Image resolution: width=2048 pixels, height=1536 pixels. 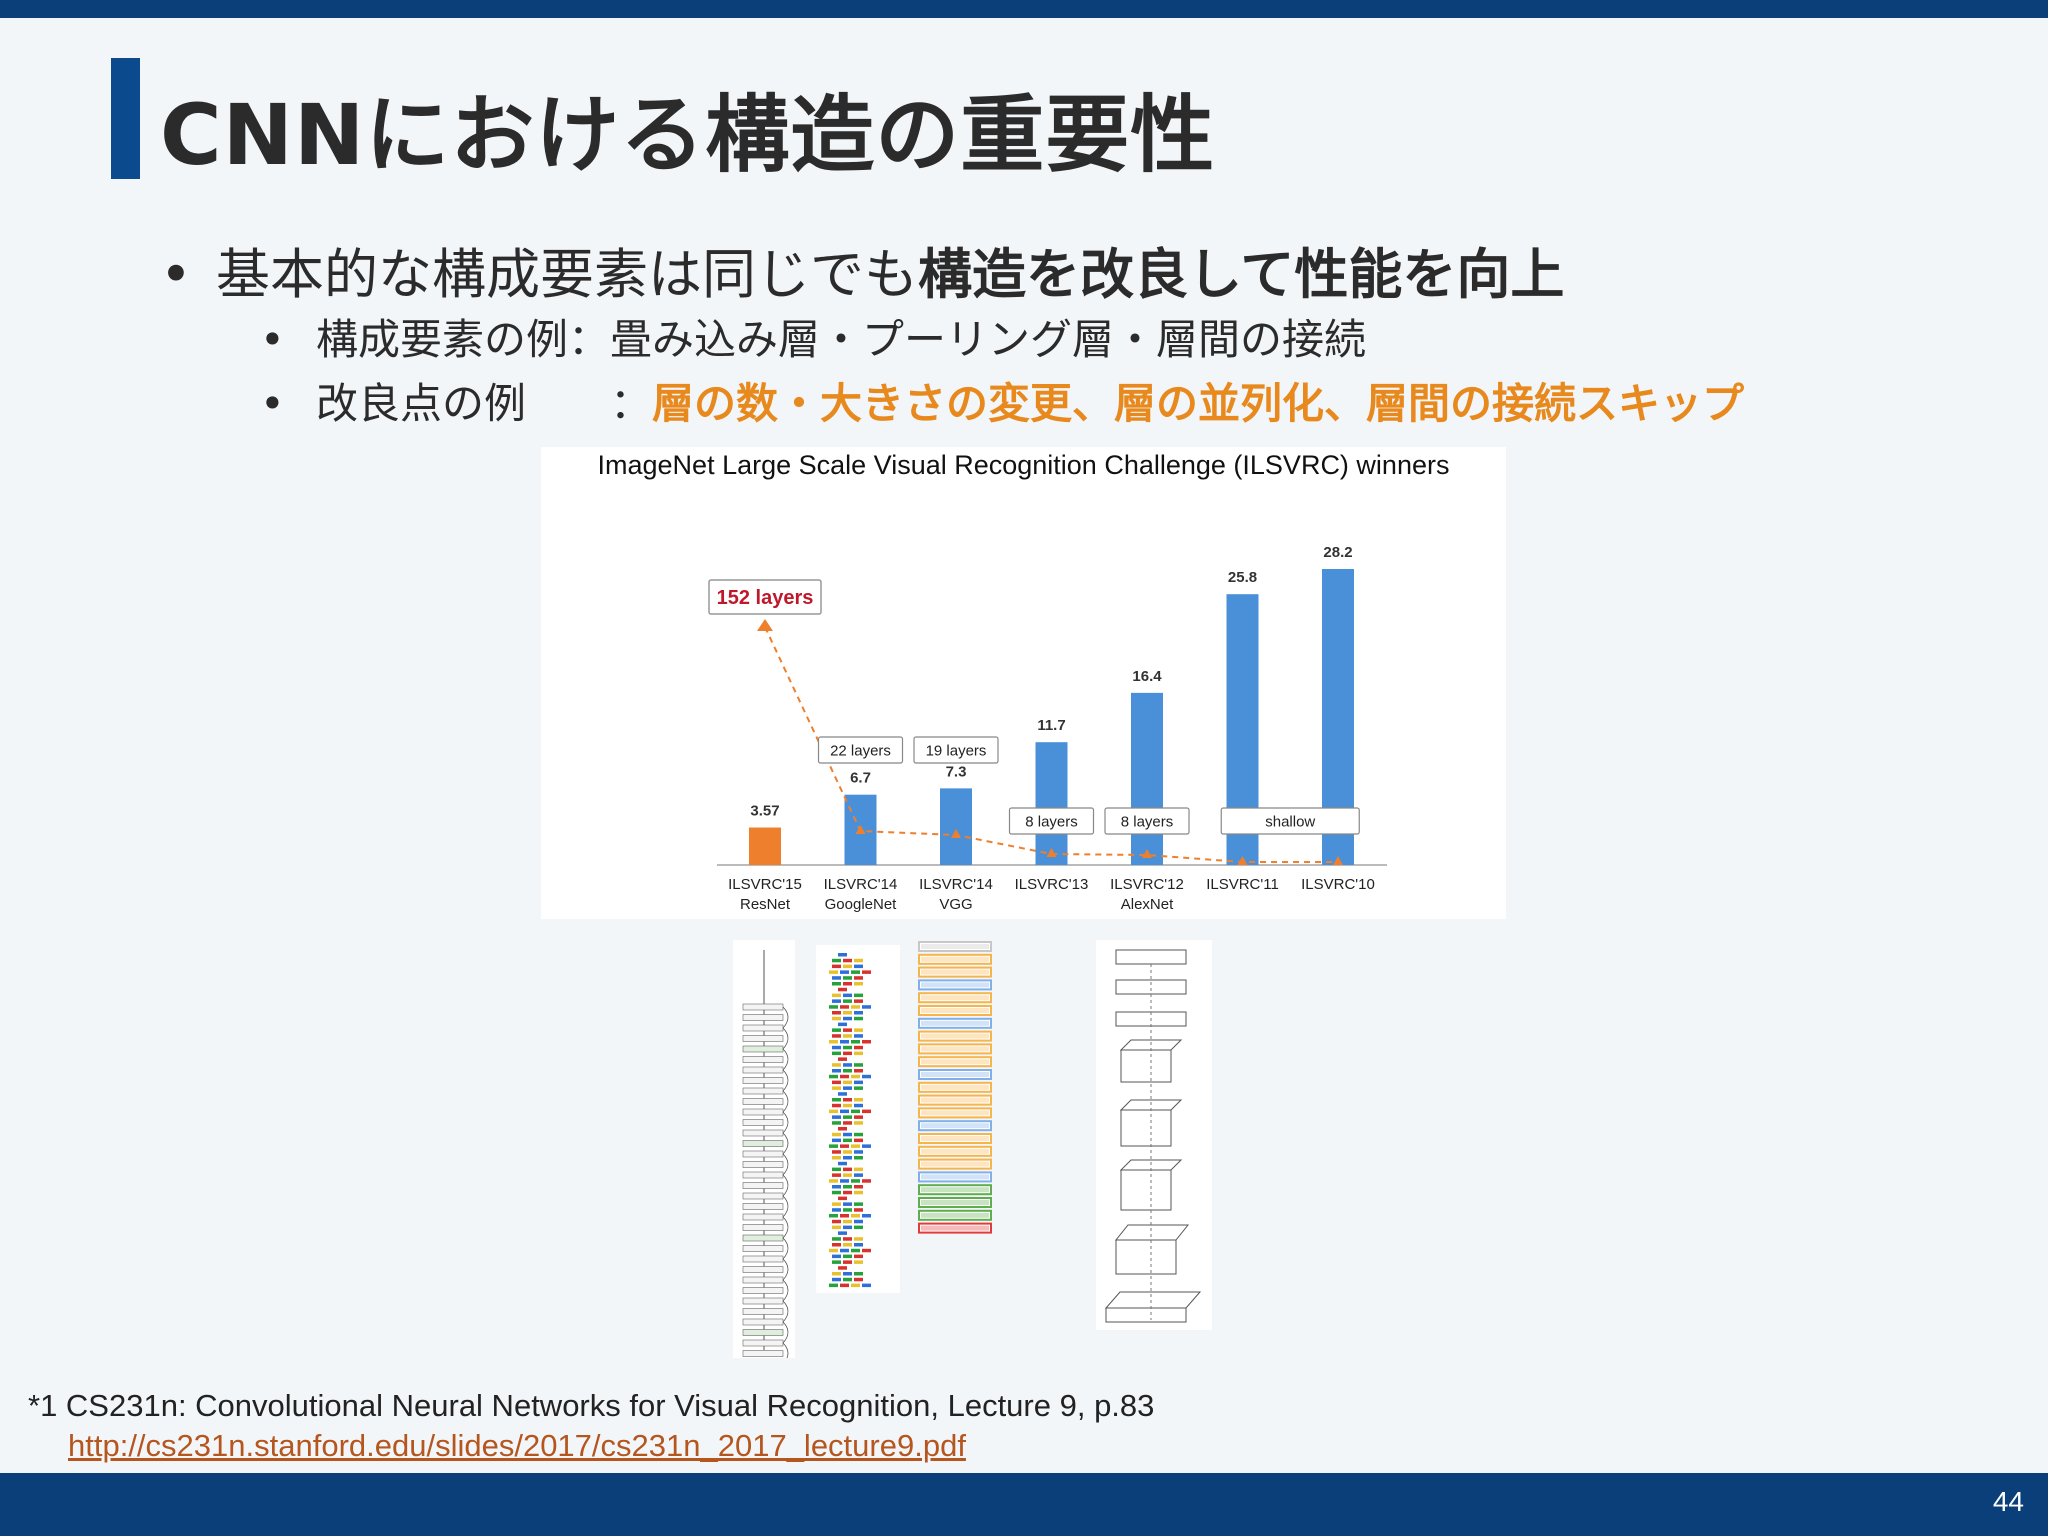 What do you see at coordinates (2008, 1501) in the screenshot?
I see `page-number: 44` at bounding box center [2008, 1501].